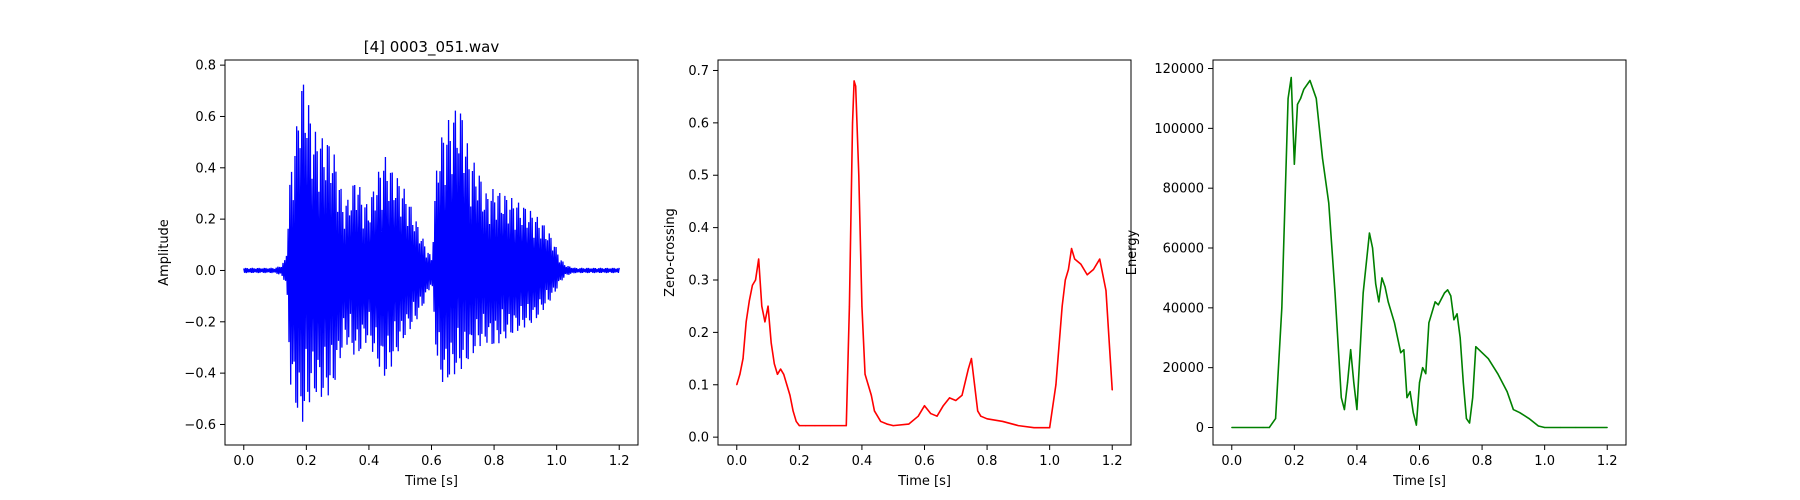 This screenshot has width=1800, height=500. What do you see at coordinates (1183, 189) in the screenshot?
I see `y-tick-label: 80000` at bounding box center [1183, 189].